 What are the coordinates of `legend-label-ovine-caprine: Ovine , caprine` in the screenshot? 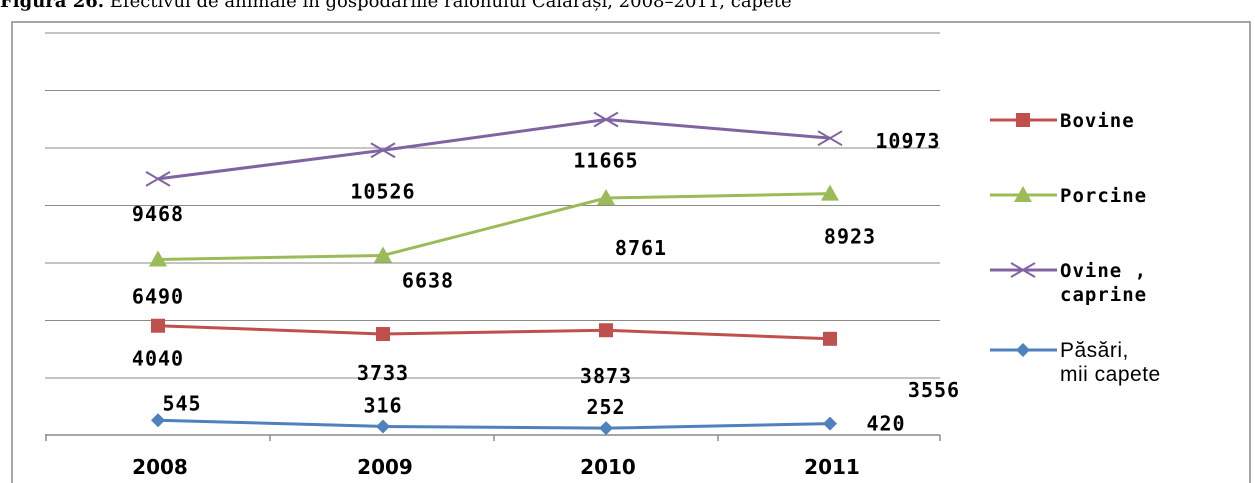 It's located at (1103, 283).